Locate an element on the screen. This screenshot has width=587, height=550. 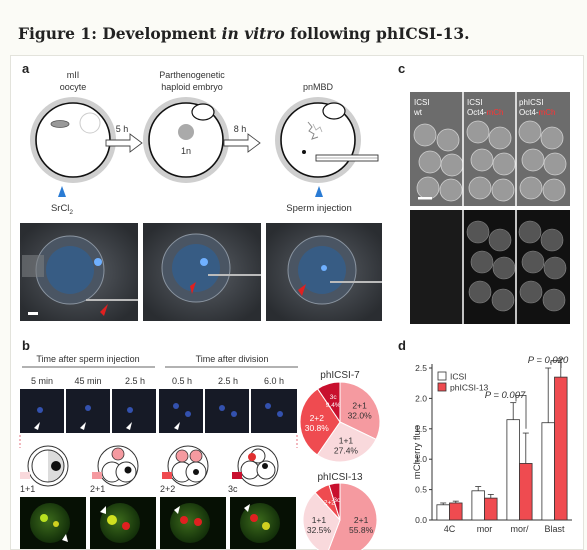
category-label: 3c is located at coordinates (233, 489).